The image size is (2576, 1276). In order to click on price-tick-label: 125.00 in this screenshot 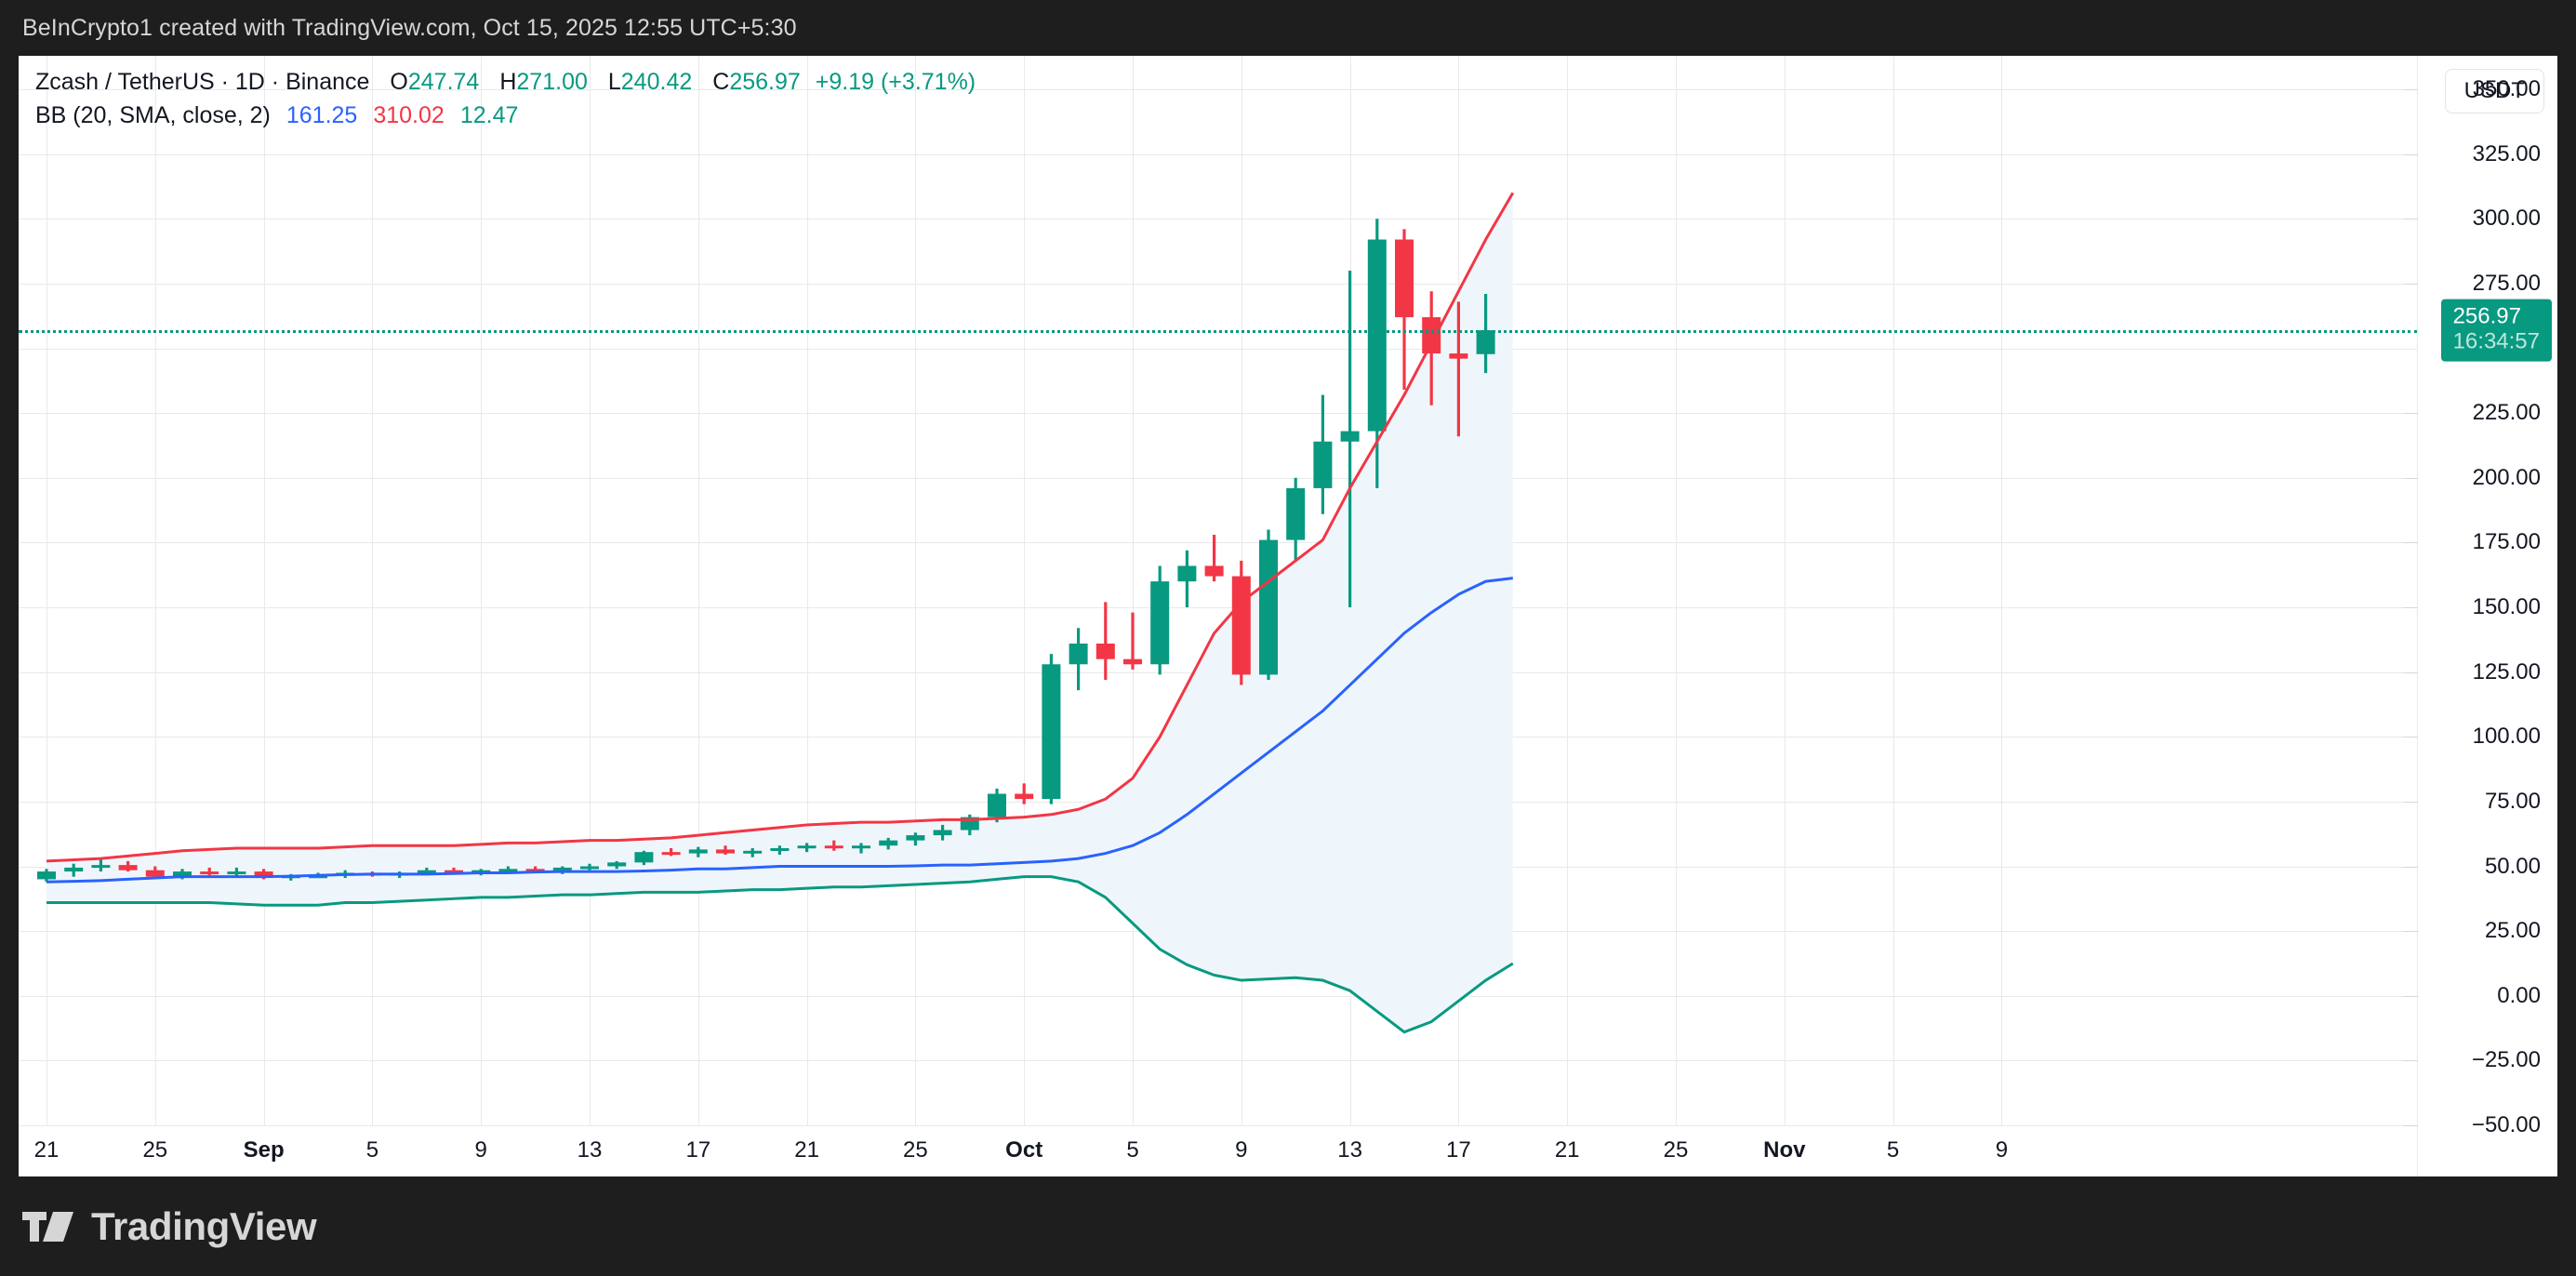, I will do `click(2506, 671)`.